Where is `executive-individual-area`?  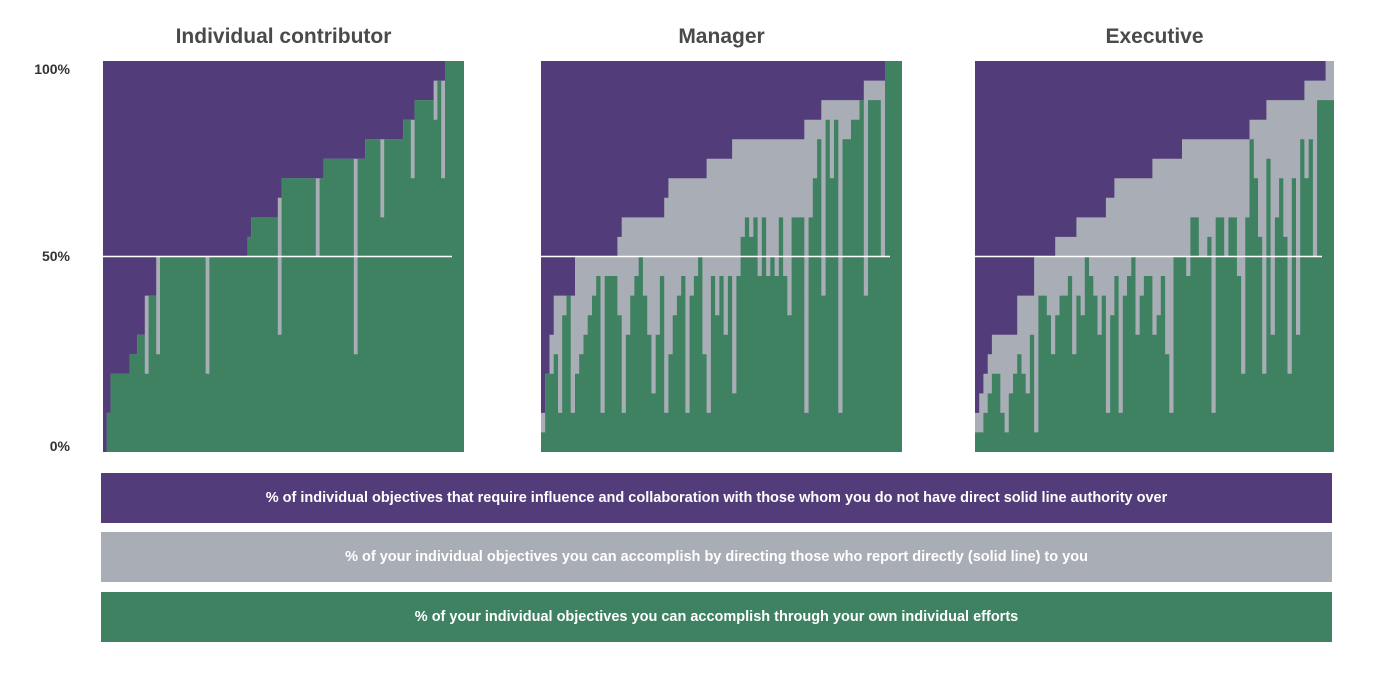 executive-individual-area is located at coordinates (1154, 276).